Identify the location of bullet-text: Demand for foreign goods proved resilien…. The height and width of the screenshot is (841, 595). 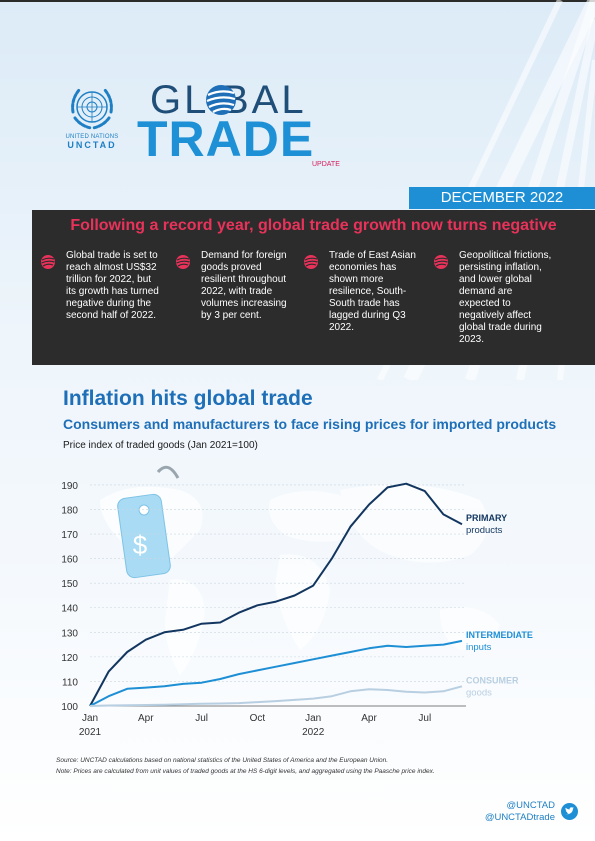
(244, 285).